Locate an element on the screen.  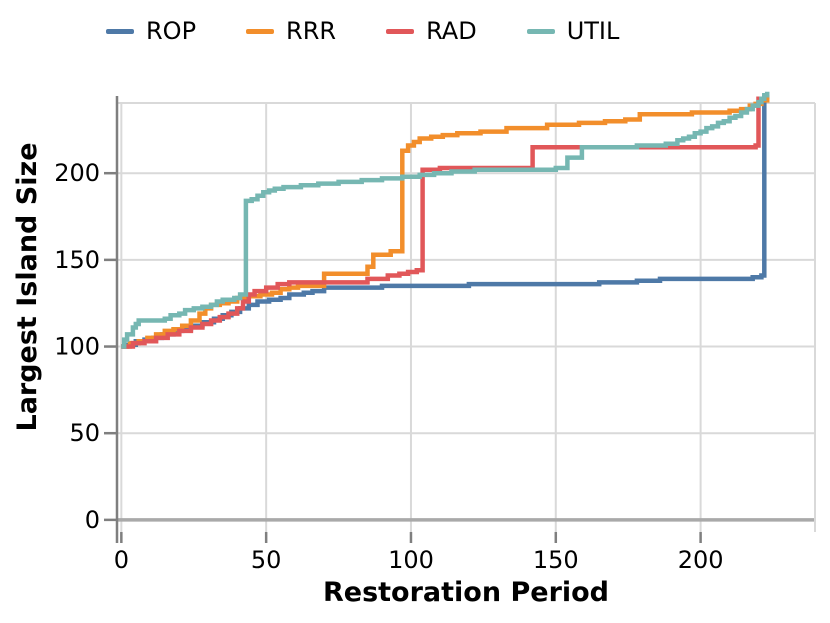
x-axis-title: Restoration Period is located at coordinates (466, 592).